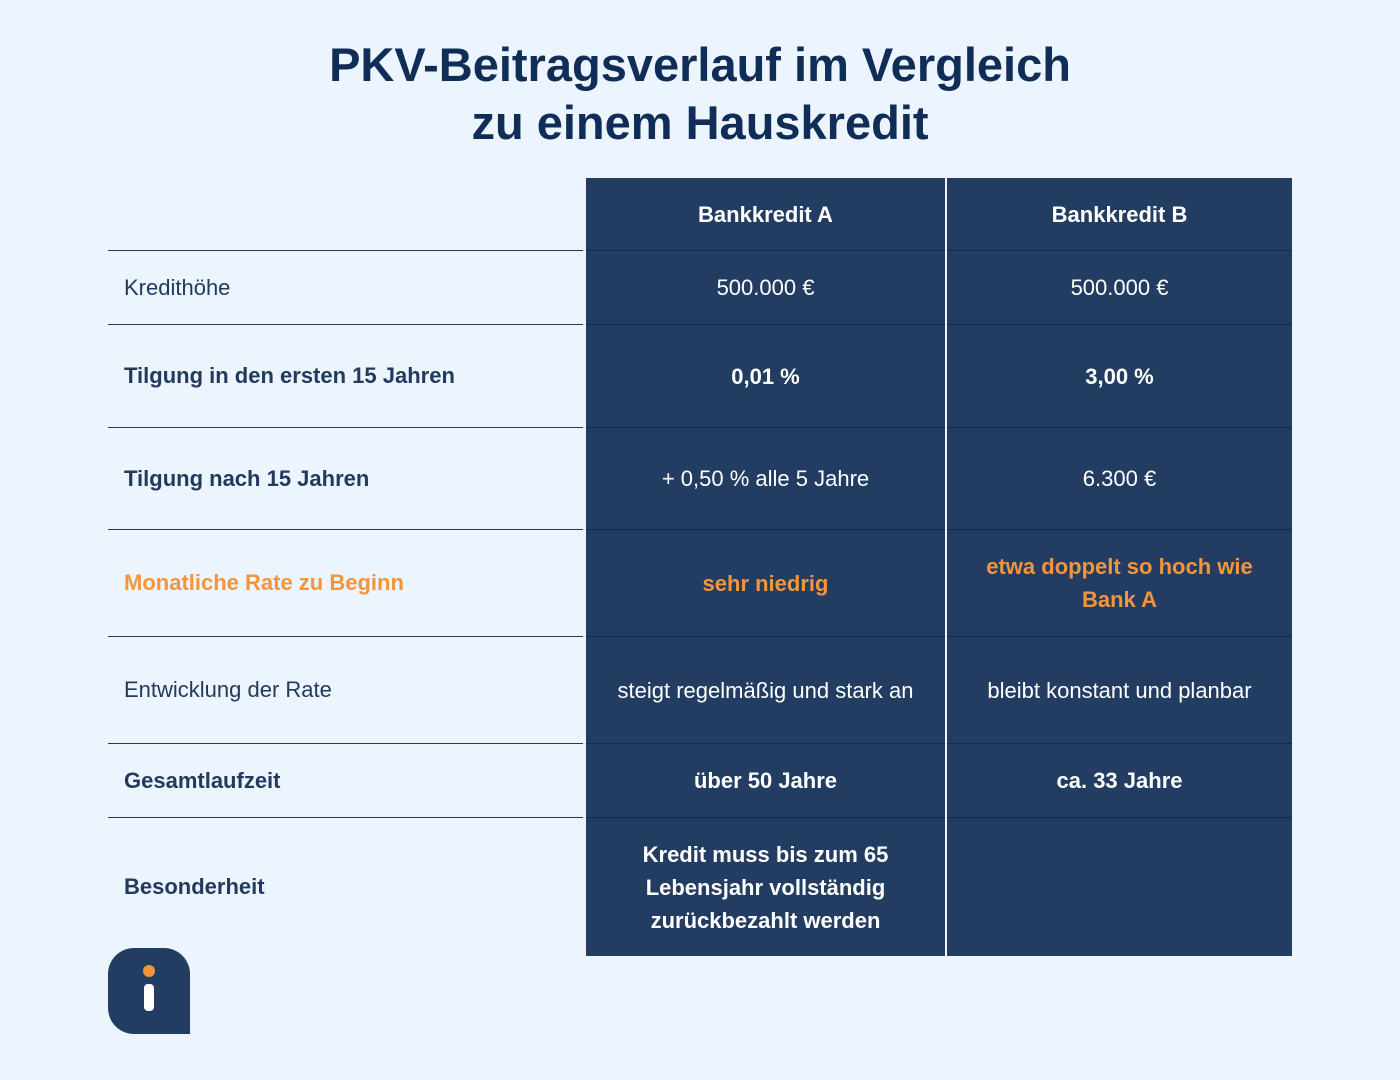 Image resolution: width=1400 pixels, height=1080 pixels. Describe the element at coordinates (1119, 478) in the screenshot. I see `cell-b: 6.300 €` at that location.